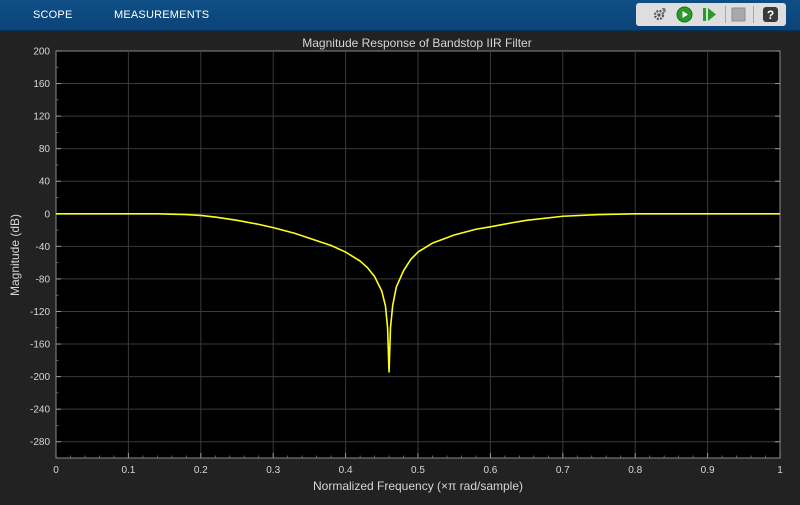 The height and width of the screenshot is (505, 800). What do you see at coordinates (43, 279) in the screenshot?
I see `y-tick-label: -80` at bounding box center [43, 279].